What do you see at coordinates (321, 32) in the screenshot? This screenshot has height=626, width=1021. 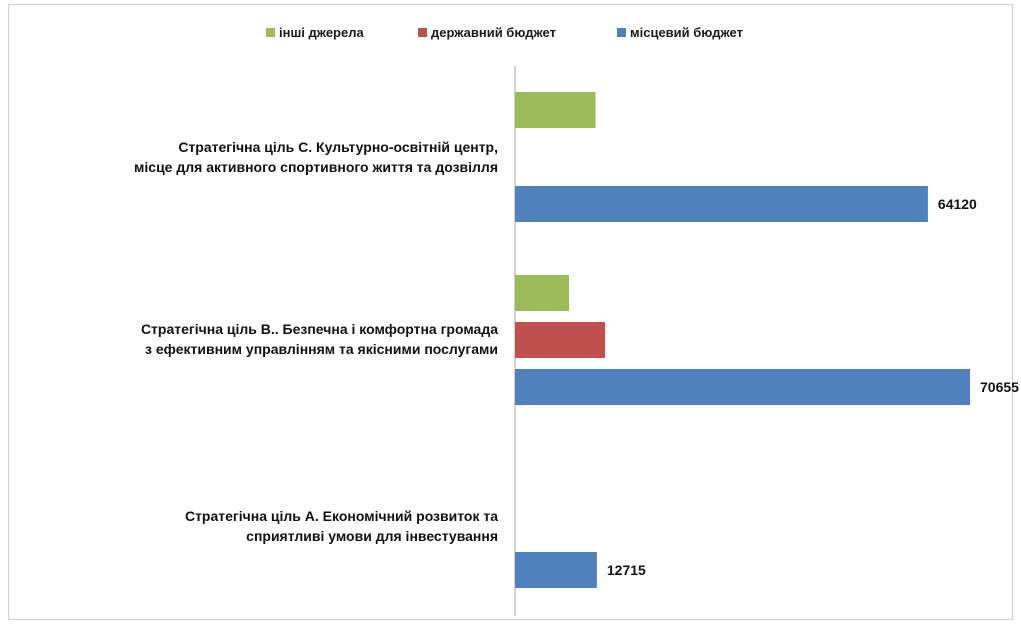 I see `legend-label-0: інші джерела` at bounding box center [321, 32].